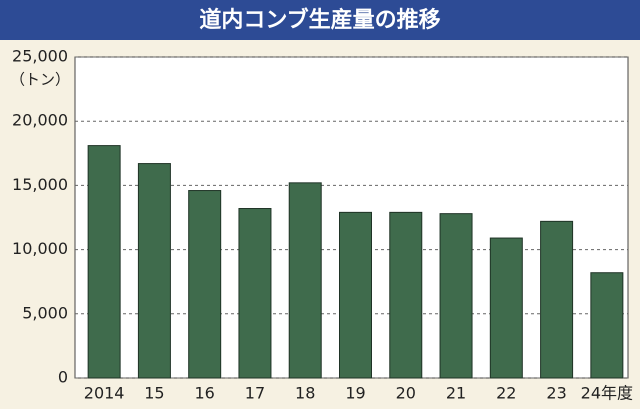  What do you see at coordinates (255, 393) in the screenshot?
I see `x-tick-label: 17` at bounding box center [255, 393].